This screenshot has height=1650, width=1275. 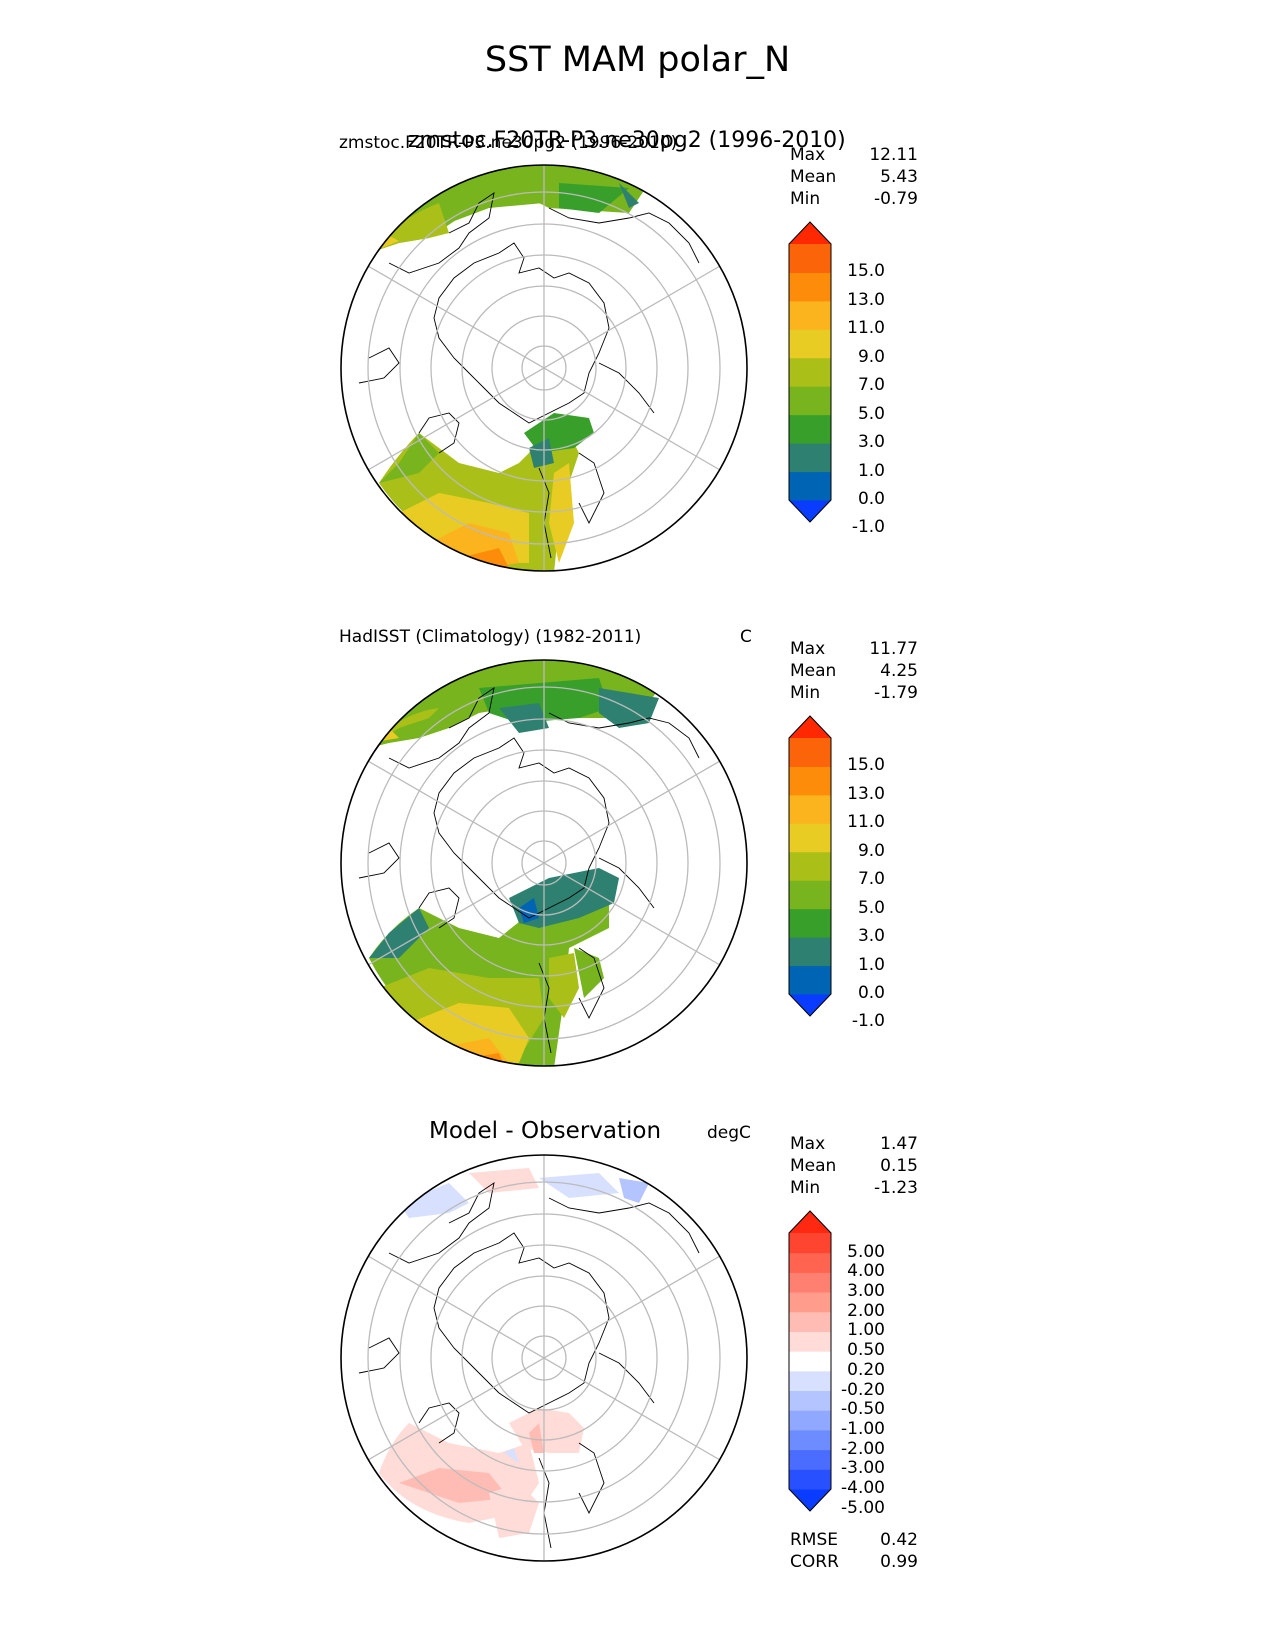 What do you see at coordinates (854, 199) in the screenshot?
I see `stat-min: Min -0.79` at bounding box center [854, 199].